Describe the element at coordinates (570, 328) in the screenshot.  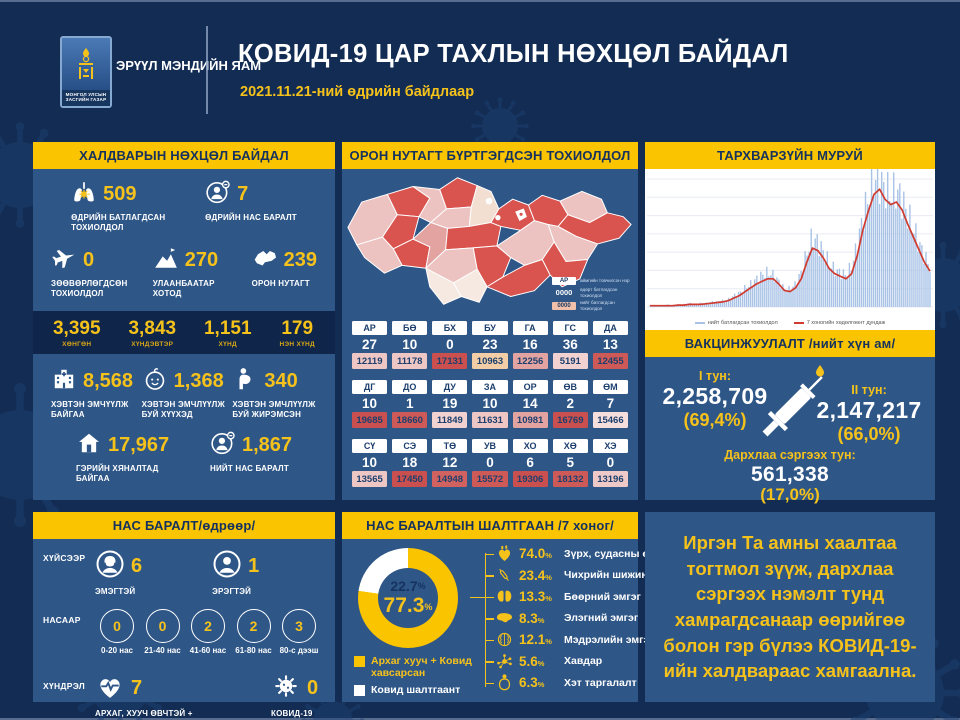
I see `province-code: ГС` at that location.